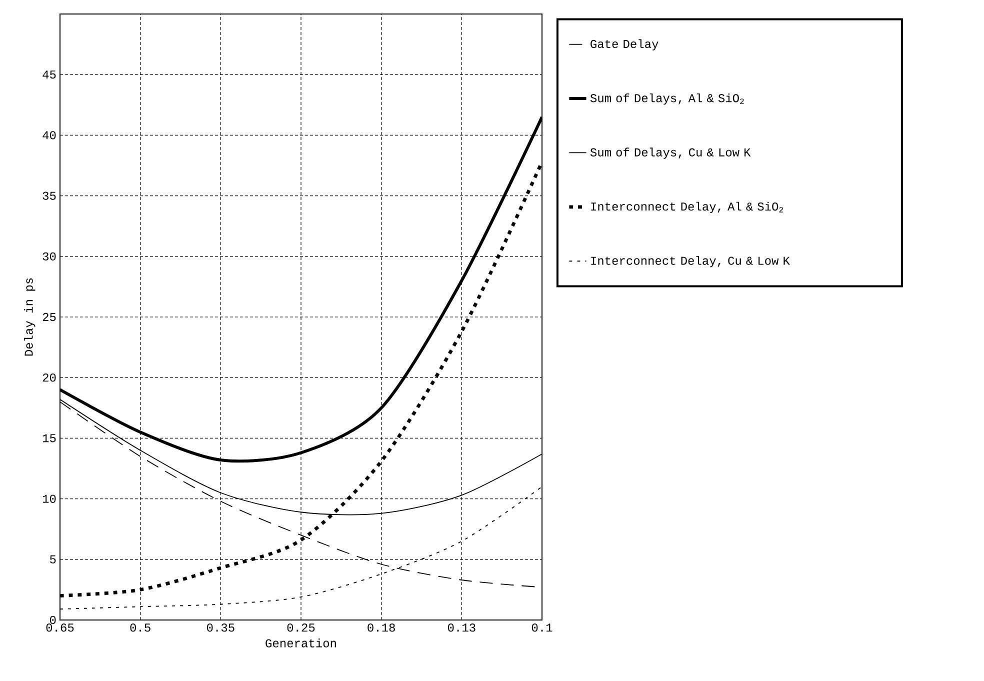 The height and width of the screenshot is (681, 984). I want to click on legend-label: Sum of Delays, Al & SiO$_{2}$, so click(667, 99).